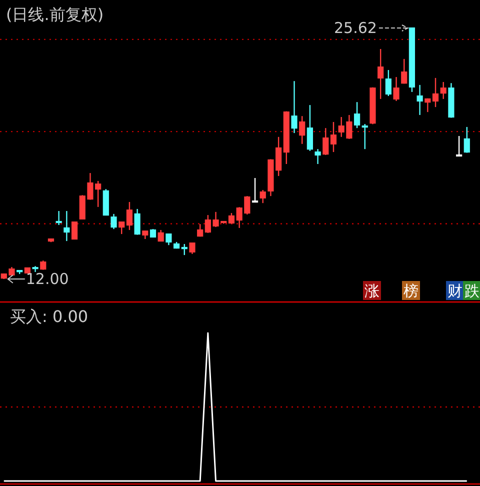 This screenshot has width=480, height=486. Describe the element at coordinates (47, 279) in the screenshot. I see `annotation: 12.00` at that location.